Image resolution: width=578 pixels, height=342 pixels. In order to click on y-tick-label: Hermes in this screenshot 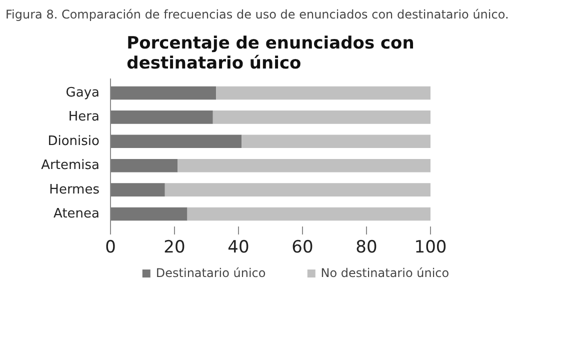, I will do `click(74, 190)`.